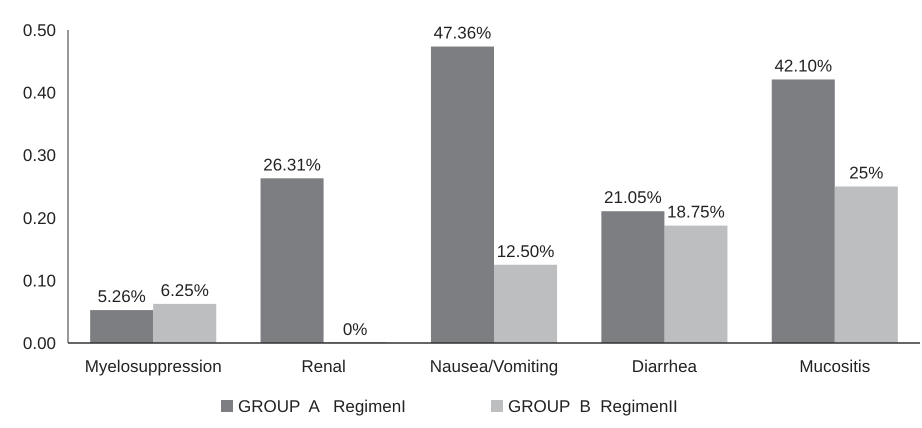 This screenshot has height=428, width=922. Describe the element at coordinates (39, 156) in the screenshot. I see `y-tick-label: 0.30` at that location.